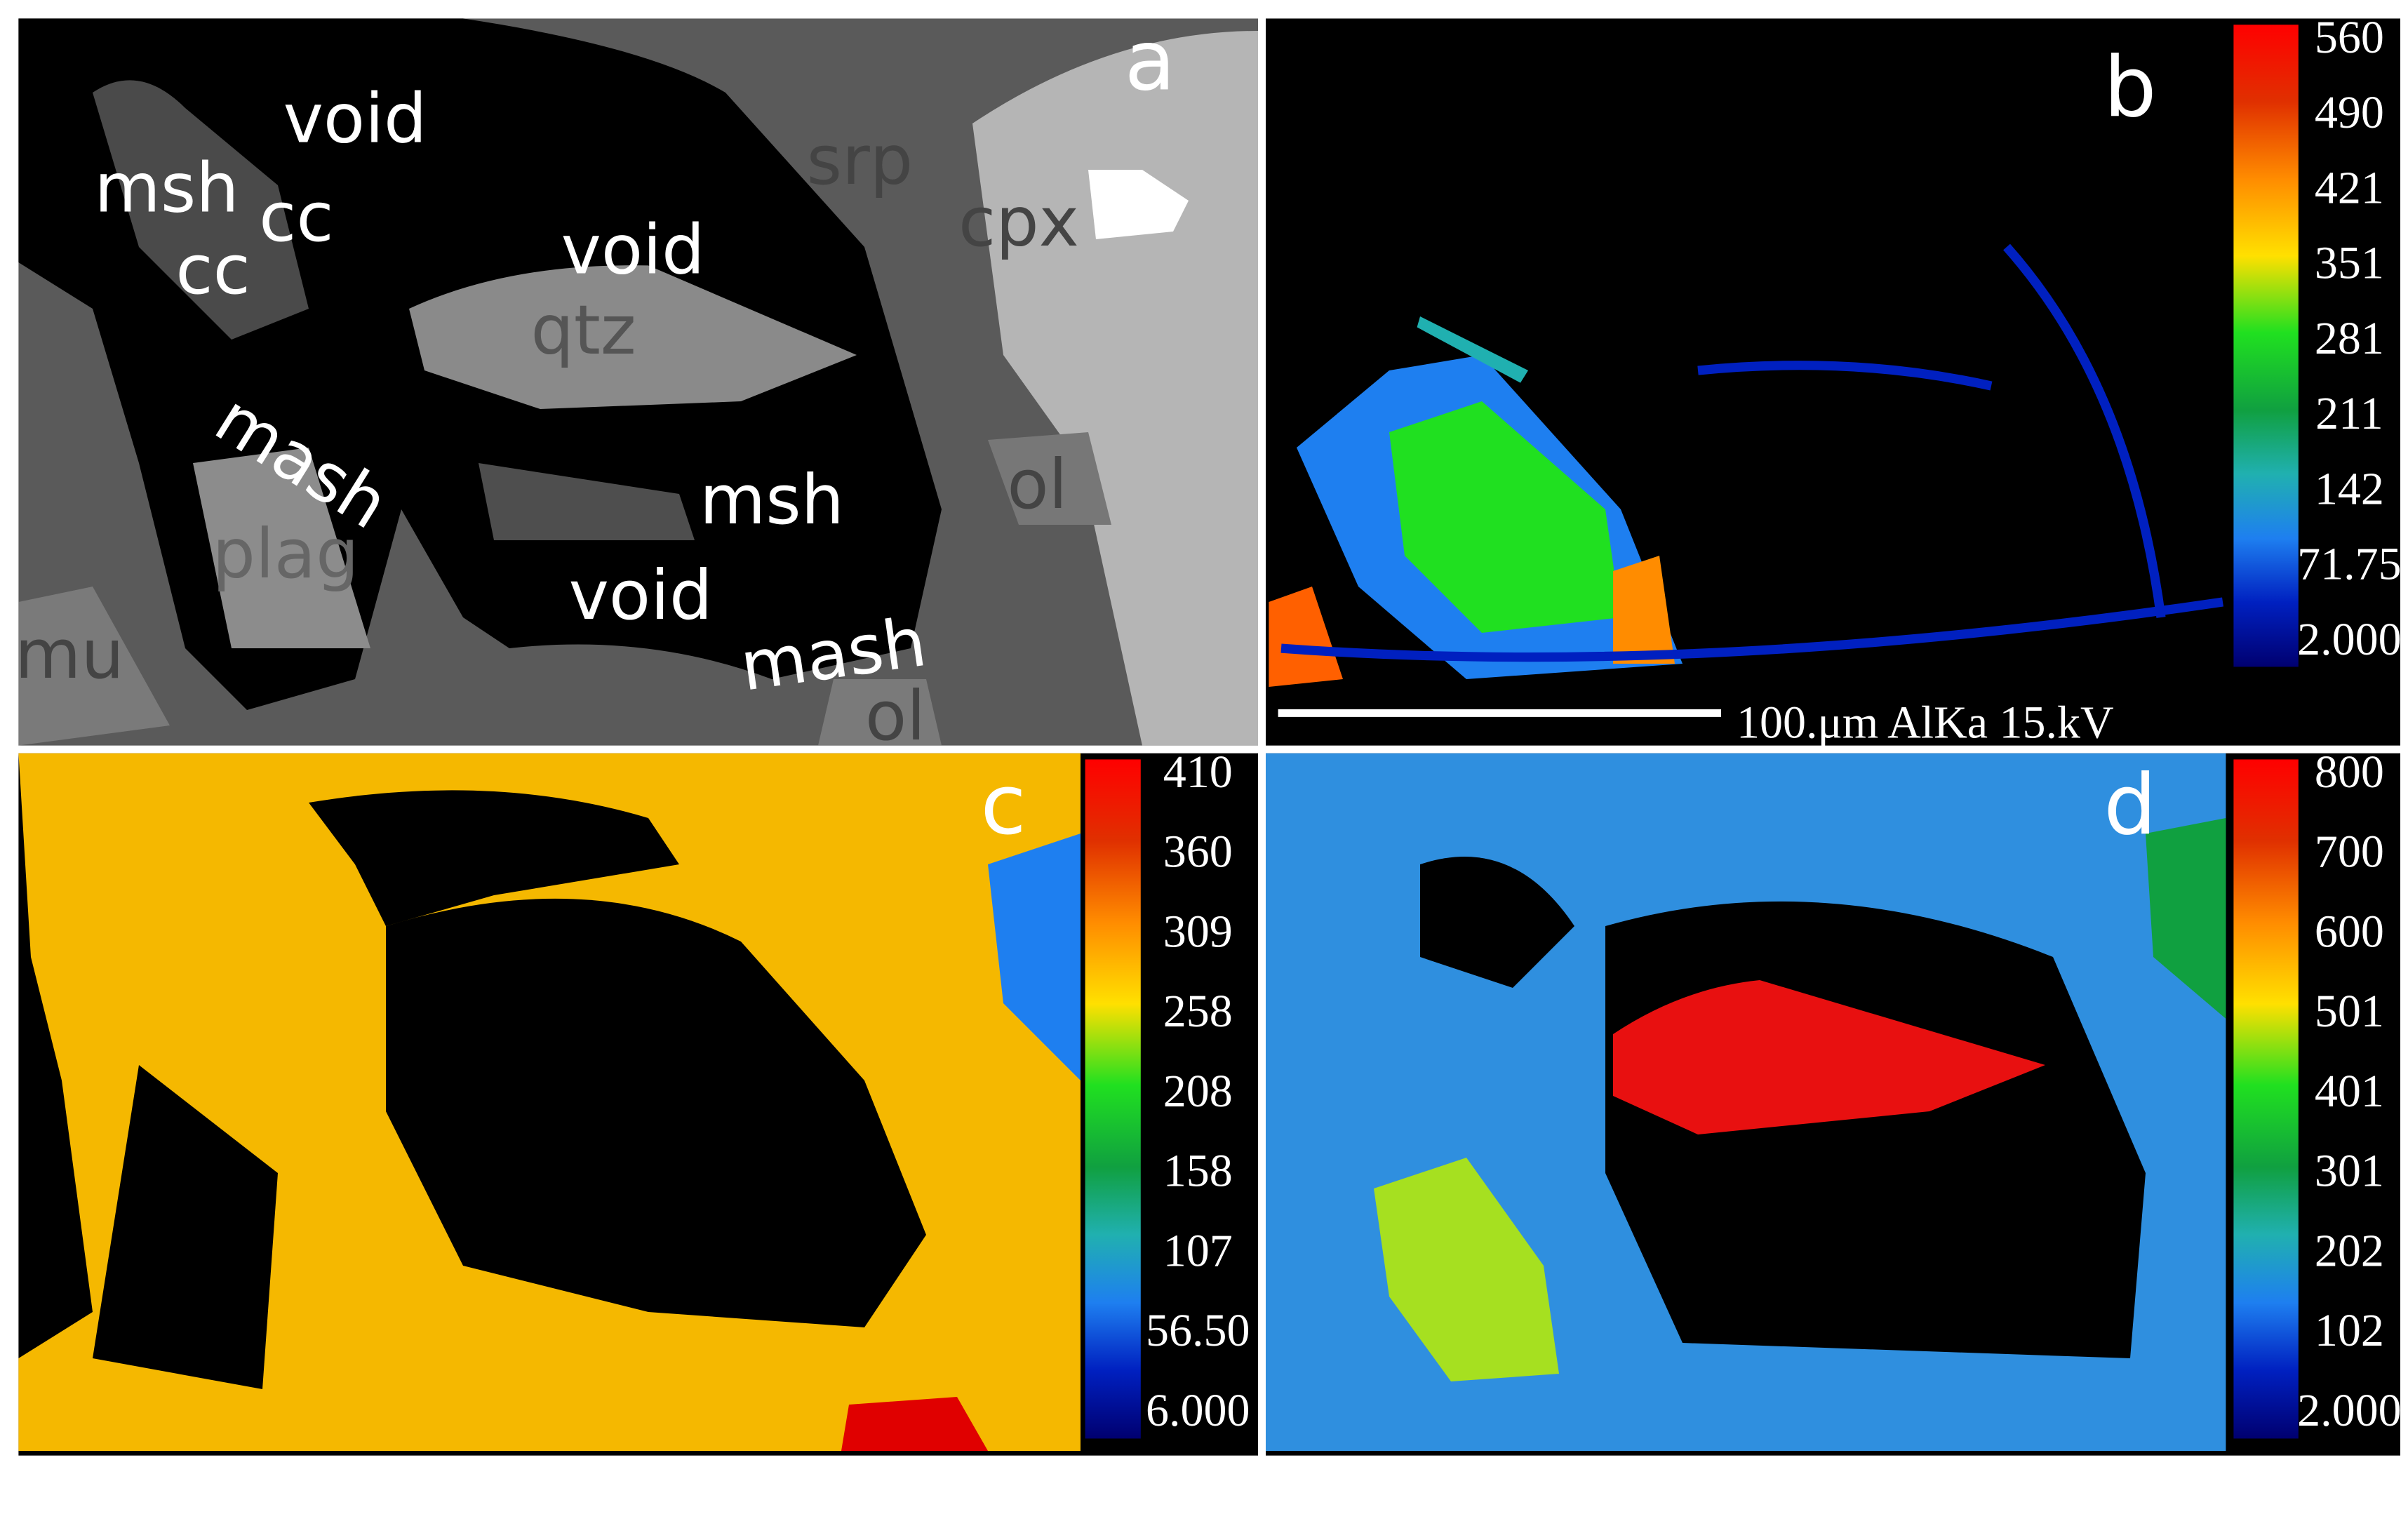 The width and height of the screenshot is (2408, 1540). I want to click on grain, so click(201, 210).